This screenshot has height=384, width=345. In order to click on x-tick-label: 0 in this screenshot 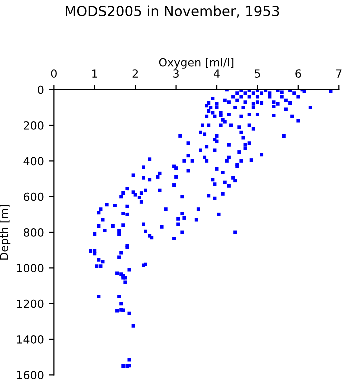, I will do `click(54, 74)`.